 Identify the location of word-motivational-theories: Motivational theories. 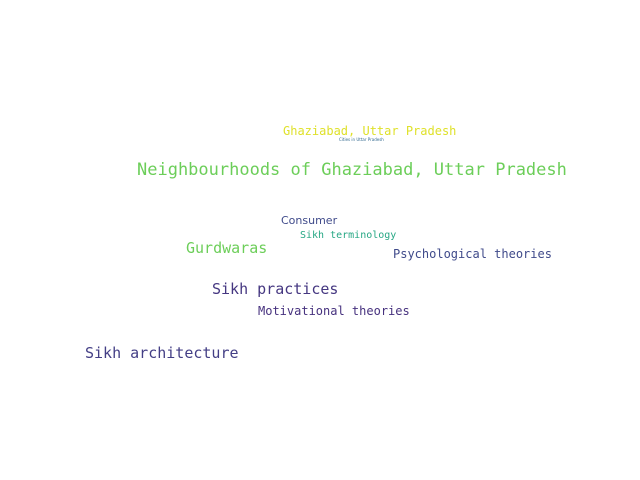
(334, 311).